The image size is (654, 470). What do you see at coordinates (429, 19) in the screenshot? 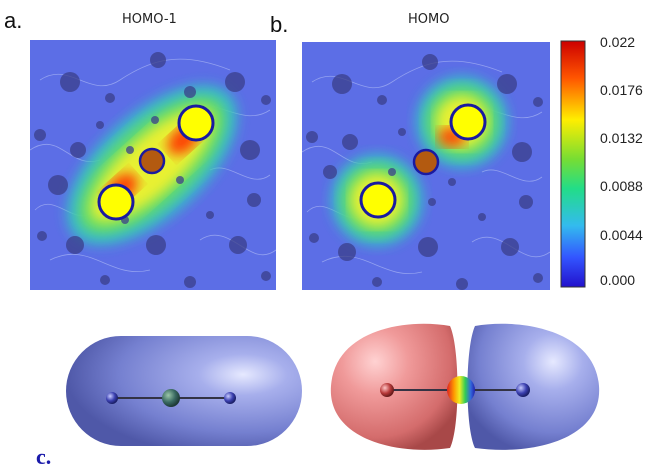
I see `panel-b-title: HOMO` at bounding box center [429, 19].